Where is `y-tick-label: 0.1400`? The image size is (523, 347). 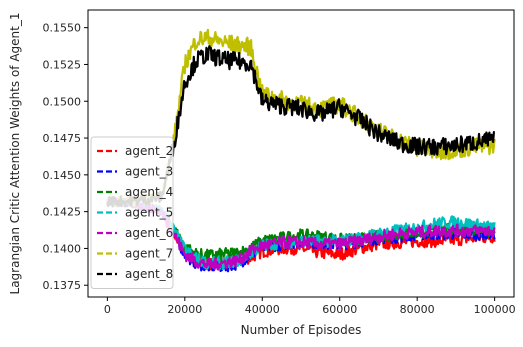 y-tick-label: 0.1400 is located at coordinates (62, 248).